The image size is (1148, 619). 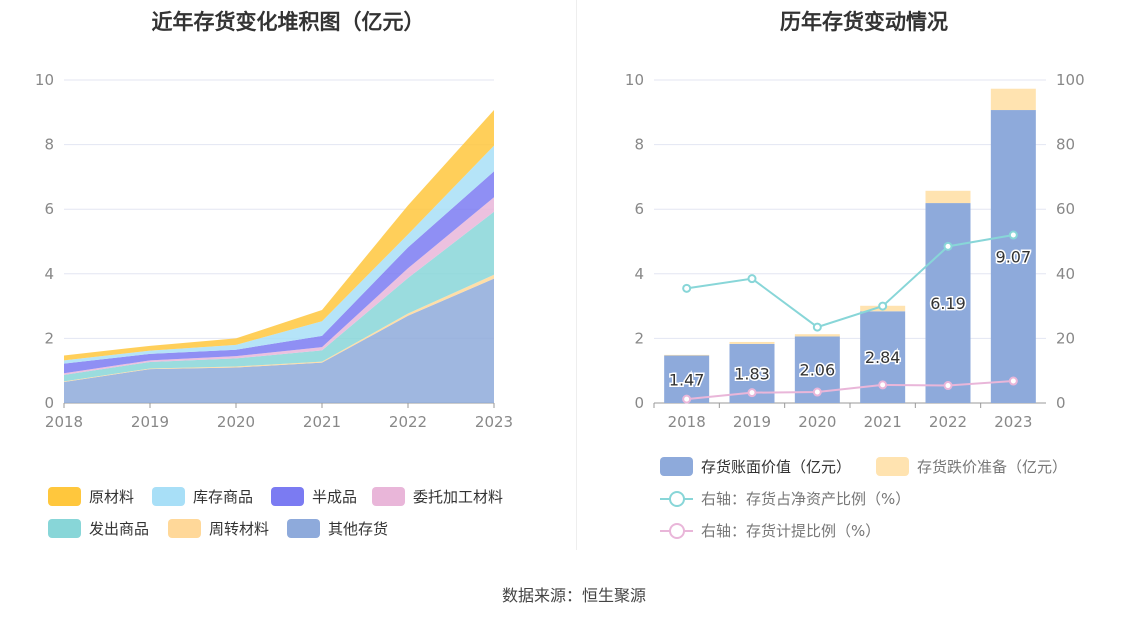 What do you see at coordinates (408, 422) in the screenshot?
I see `left-x-tick-label: 2022` at bounding box center [408, 422].